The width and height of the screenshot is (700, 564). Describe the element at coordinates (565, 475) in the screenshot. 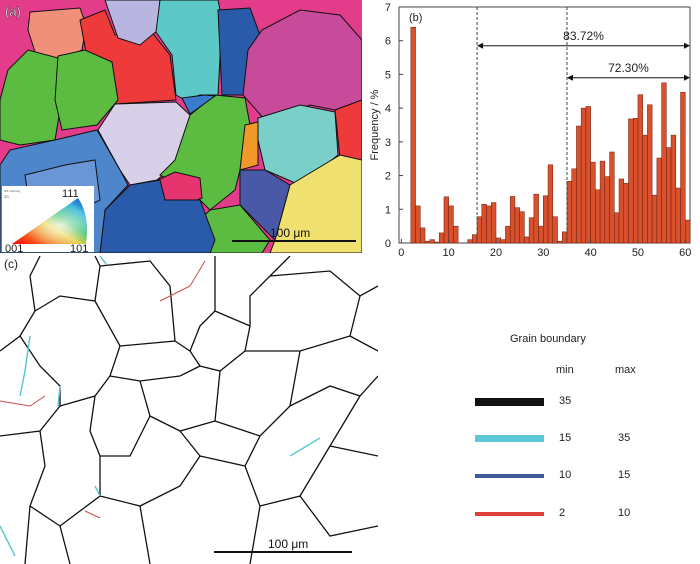

I see `legend-min: 10` at that location.